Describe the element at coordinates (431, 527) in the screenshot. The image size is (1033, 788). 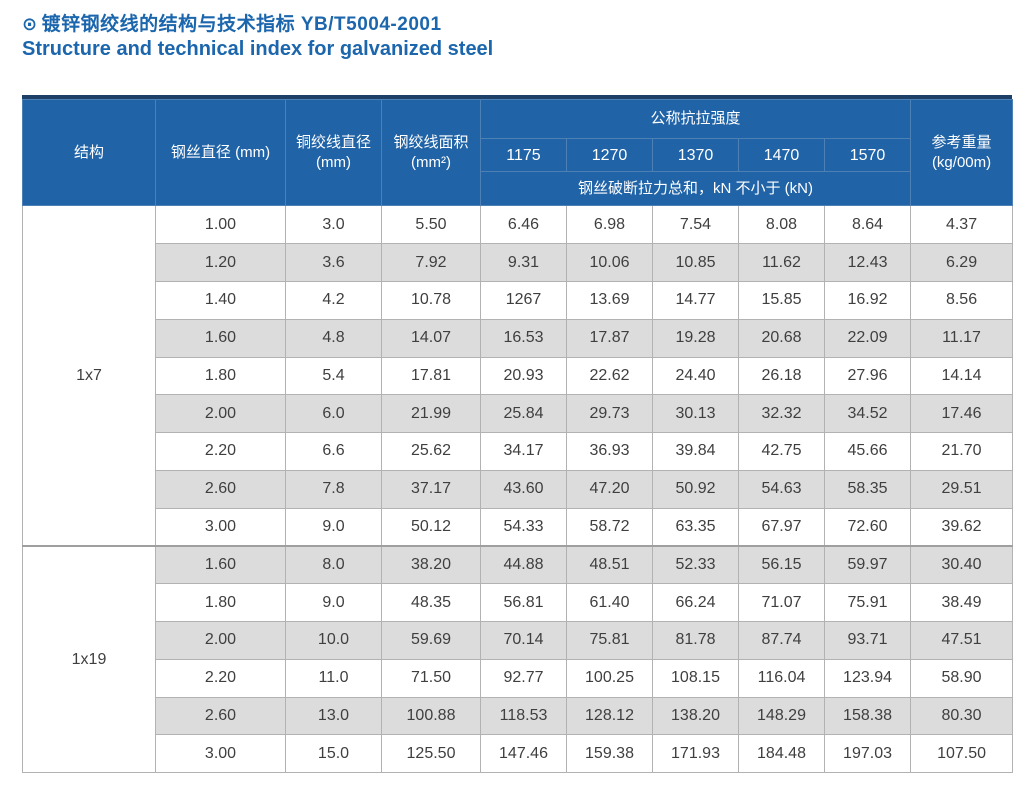
I see `table-cell: 50.12` at that location.